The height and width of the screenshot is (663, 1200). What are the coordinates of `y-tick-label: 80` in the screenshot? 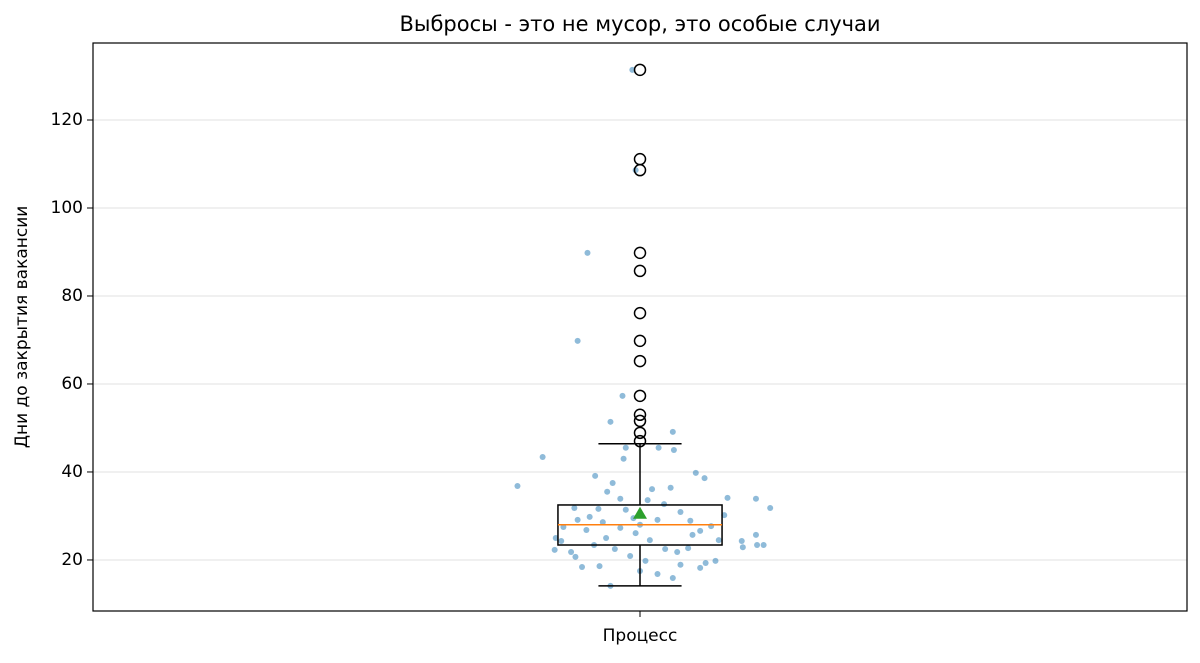 It's located at (72, 296).